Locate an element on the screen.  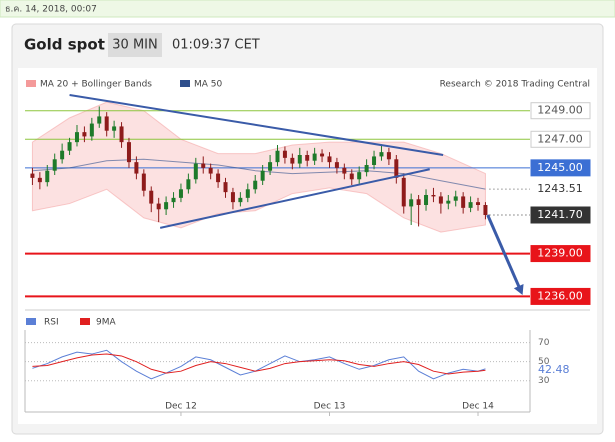
level-label: 1236.00 is located at coordinates (560, 295).